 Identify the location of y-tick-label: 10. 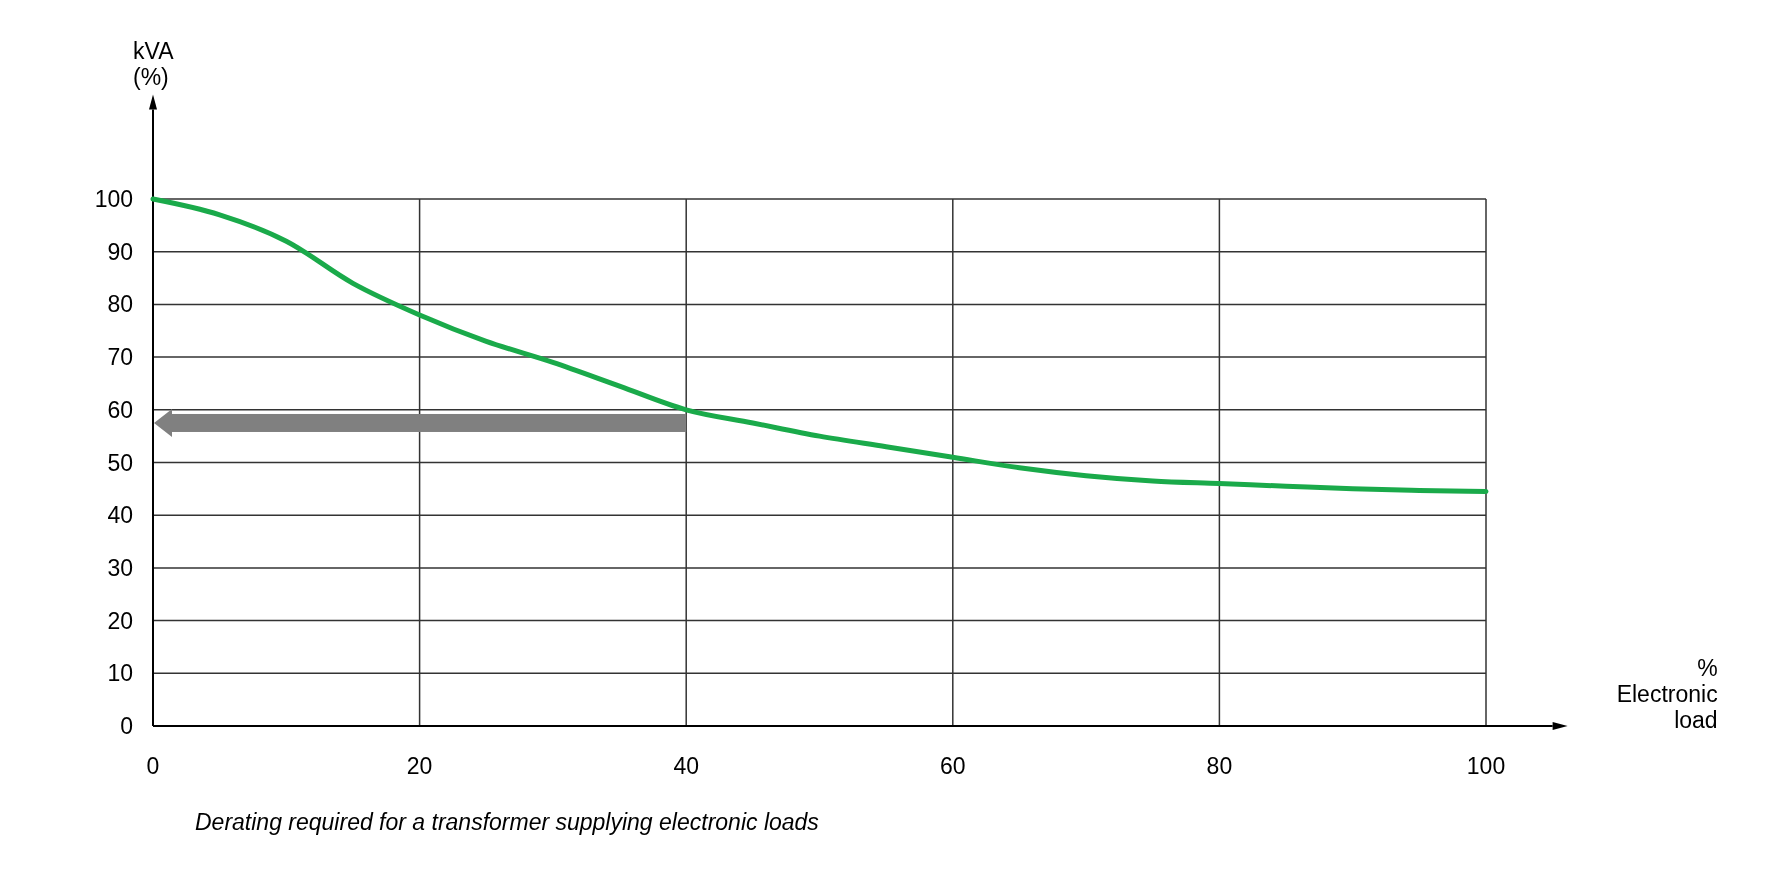
(120, 673).